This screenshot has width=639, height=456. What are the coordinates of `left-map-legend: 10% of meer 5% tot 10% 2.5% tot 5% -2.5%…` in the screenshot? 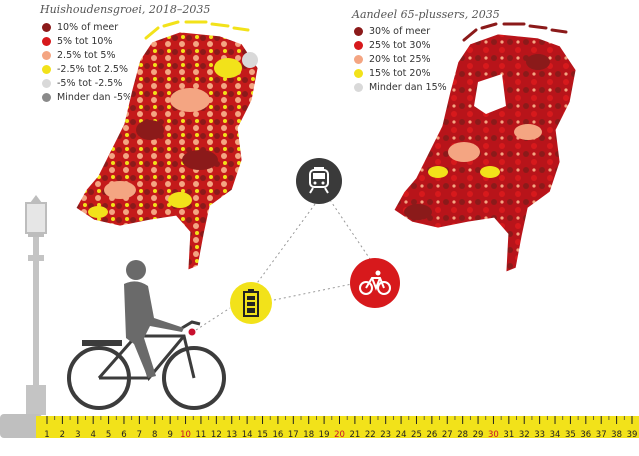 It's located at (87, 62).